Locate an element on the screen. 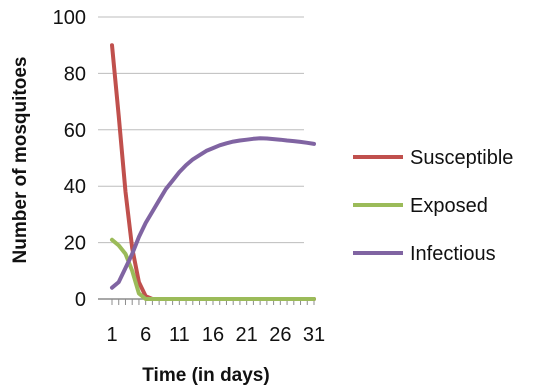 The image size is (534, 389). x-tick-label: 26 is located at coordinates (280, 335).